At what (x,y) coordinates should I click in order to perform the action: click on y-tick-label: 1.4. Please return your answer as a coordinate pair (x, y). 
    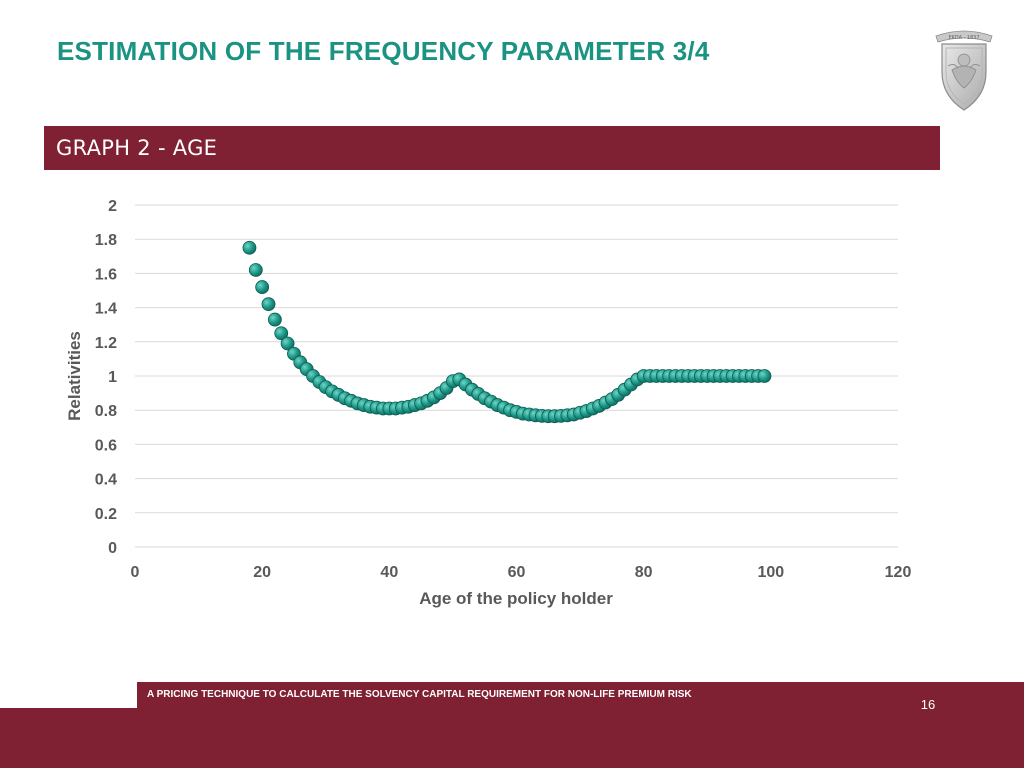
    Looking at the image, I should click on (106, 309).